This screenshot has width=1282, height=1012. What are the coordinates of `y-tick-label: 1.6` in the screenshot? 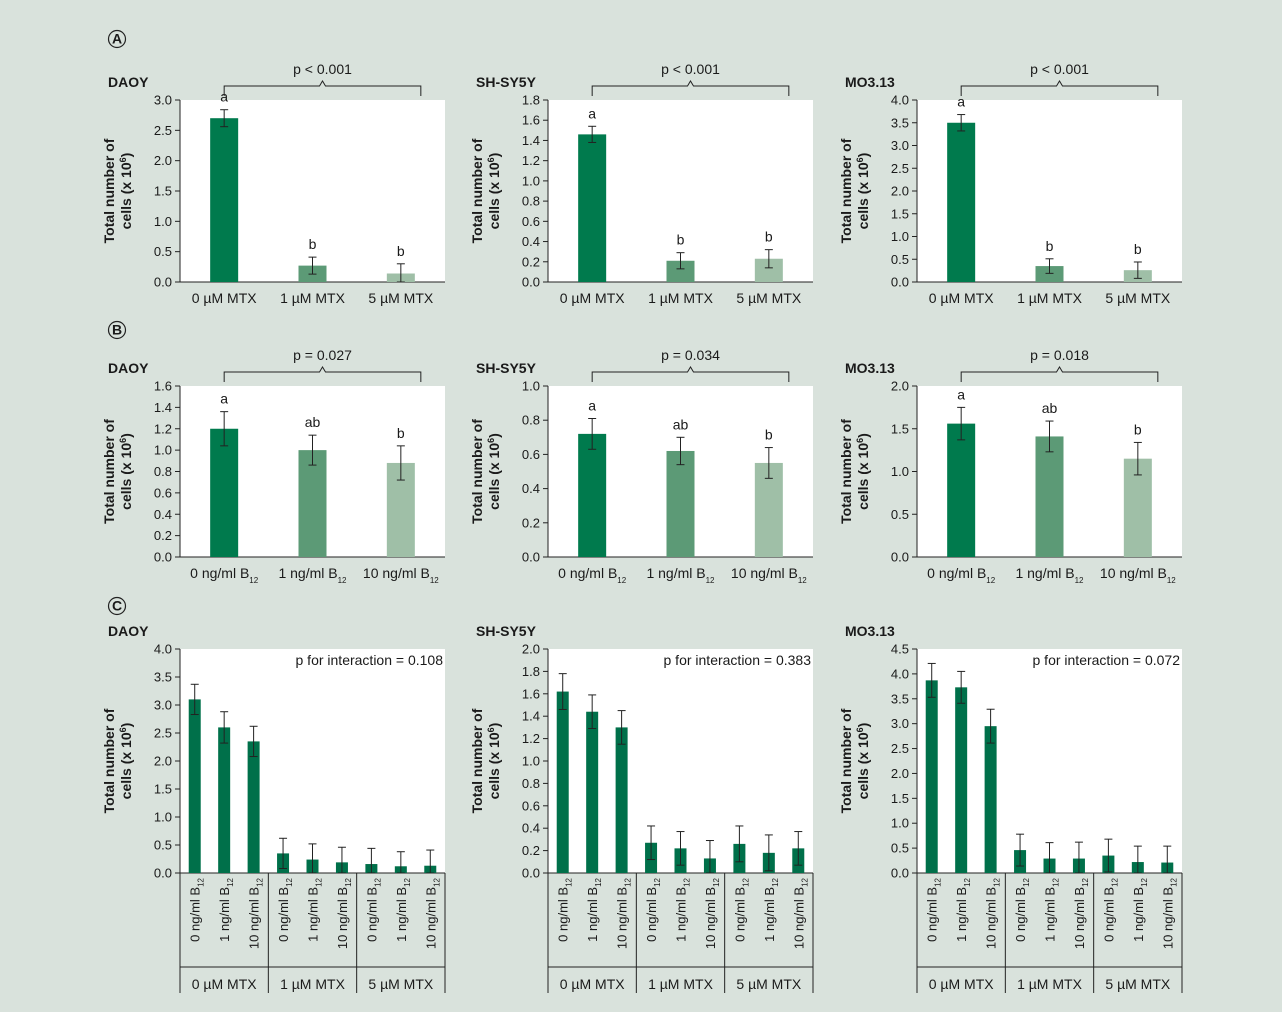 It's located at (531, 693).